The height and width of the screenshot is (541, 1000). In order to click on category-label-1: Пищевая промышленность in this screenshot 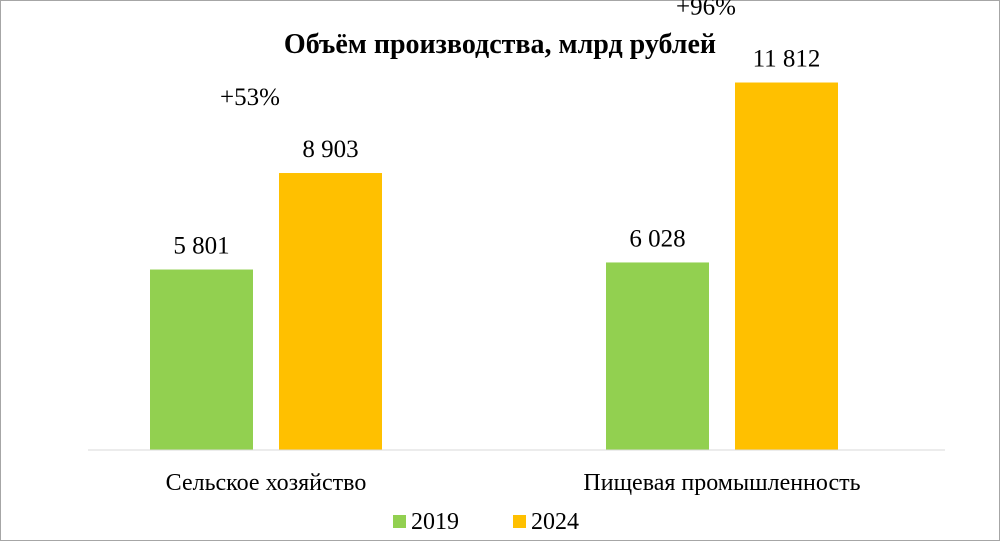, I will do `click(721, 483)`.